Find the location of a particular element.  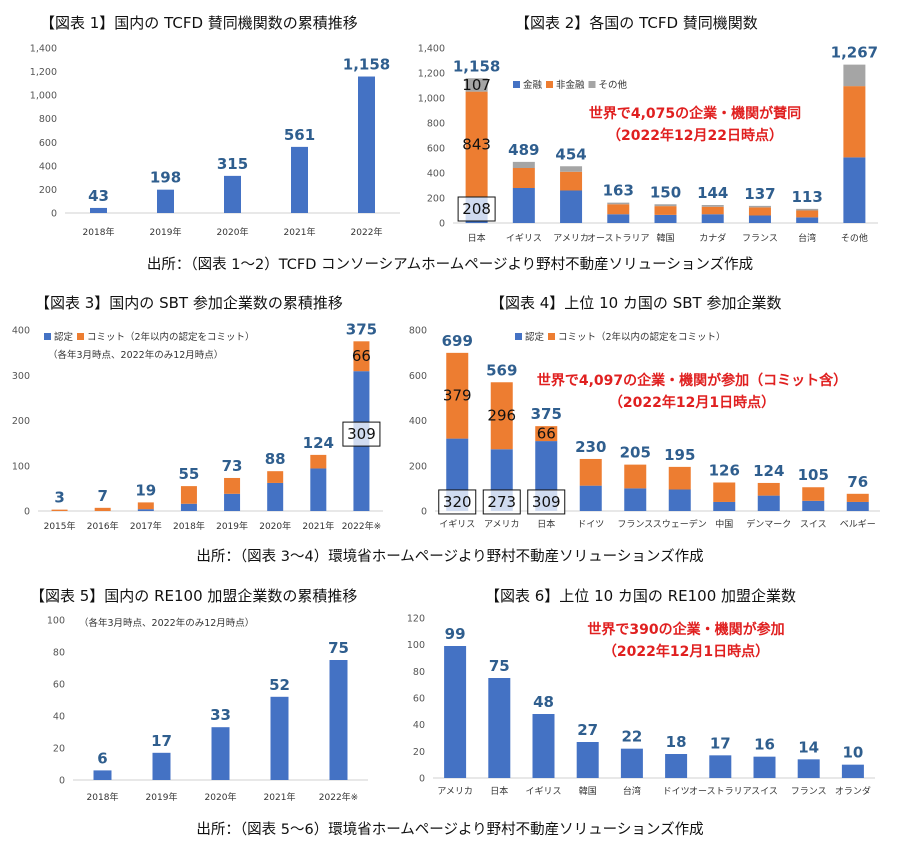

legend-label: コミット（2年以内の認定をコミット） is located at coordinates (642, 337).